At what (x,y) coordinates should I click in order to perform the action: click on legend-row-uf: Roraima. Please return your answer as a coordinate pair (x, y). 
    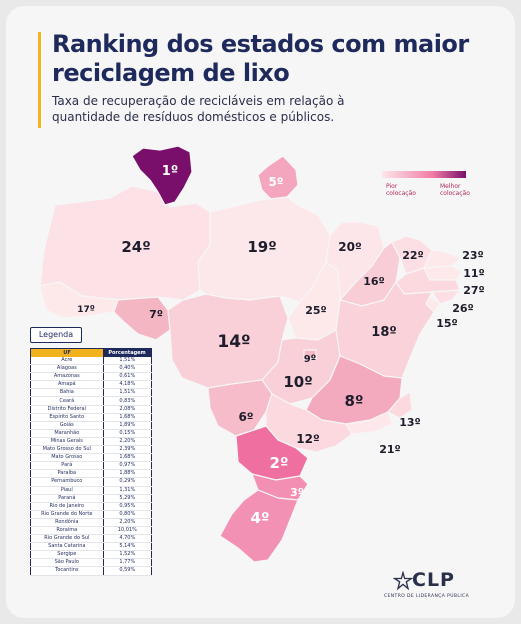
    Looking at the image, I should click on (67, 531).